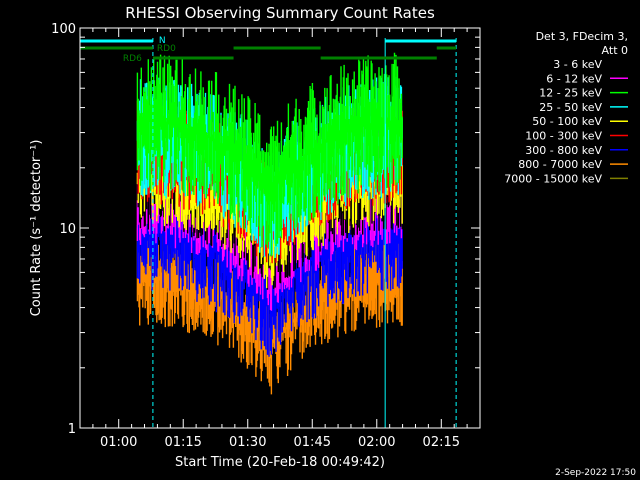 The image size is (640, 480). What do you see at coordinates (376, 442) in the screenshot?
I see `x-tick-label: 02:00` at bounding box center [376, 442].